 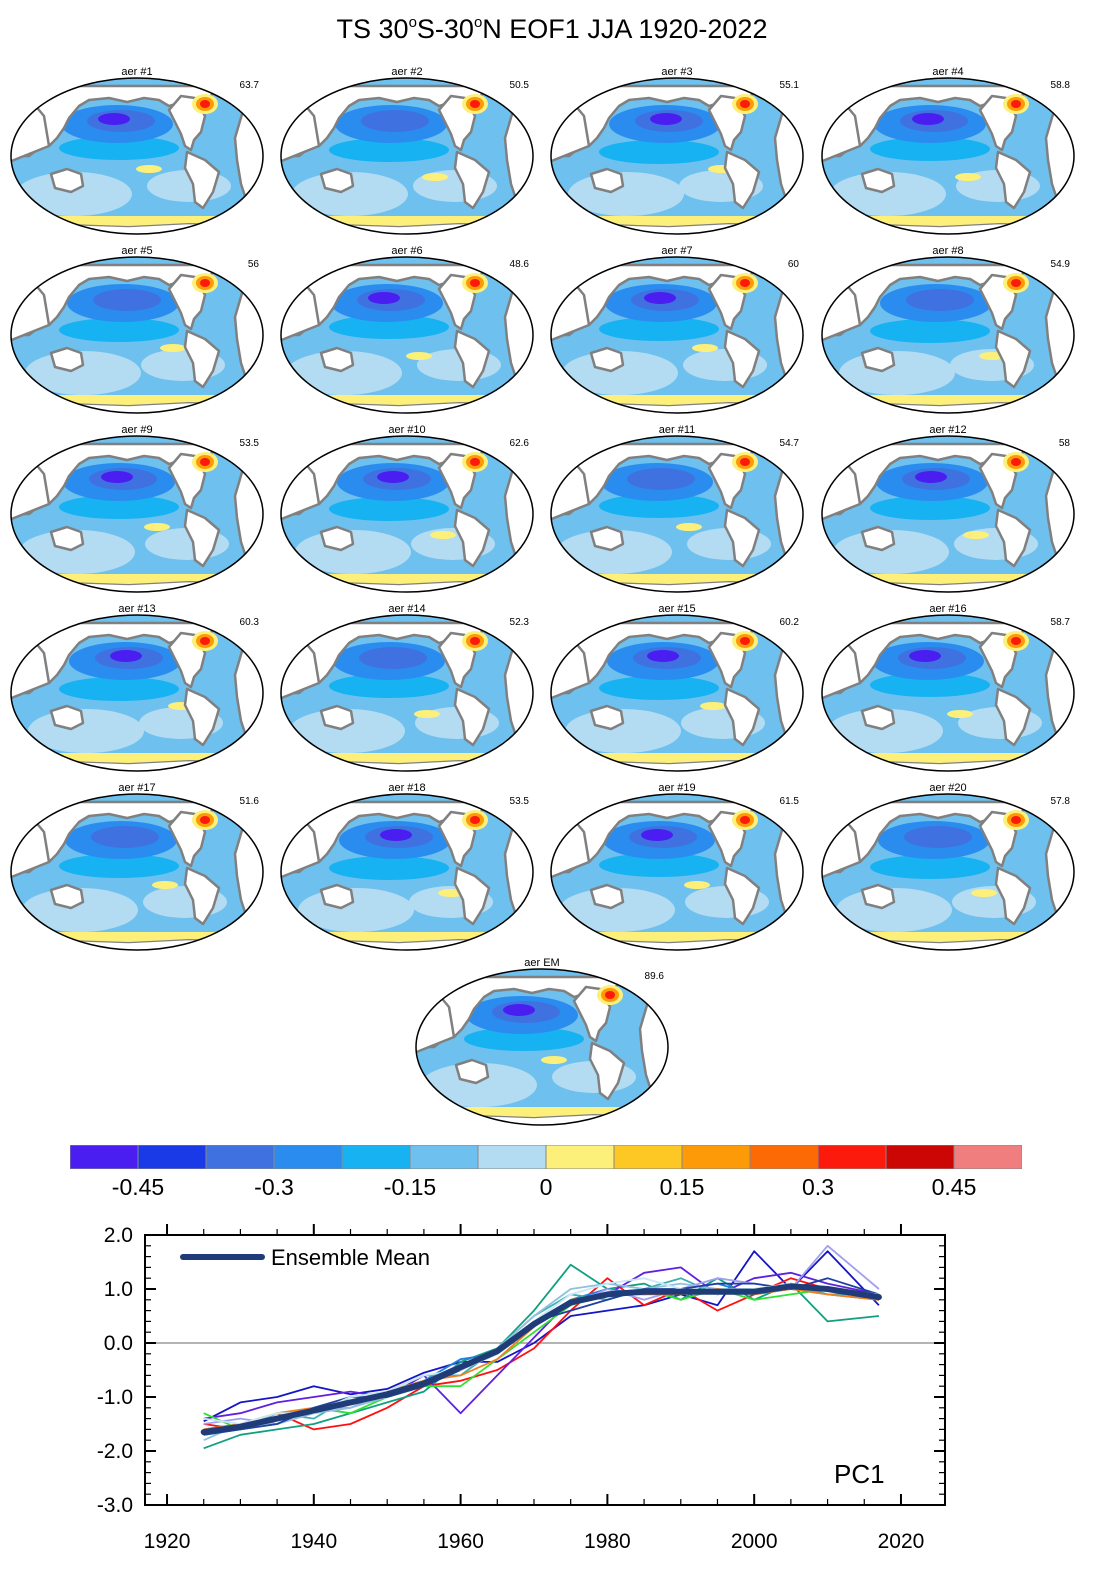 What do you see at coordinates (118, 1235) in the screenshot?
I see `y-tick-label: 2.0` at bounding box center [118, 1235].